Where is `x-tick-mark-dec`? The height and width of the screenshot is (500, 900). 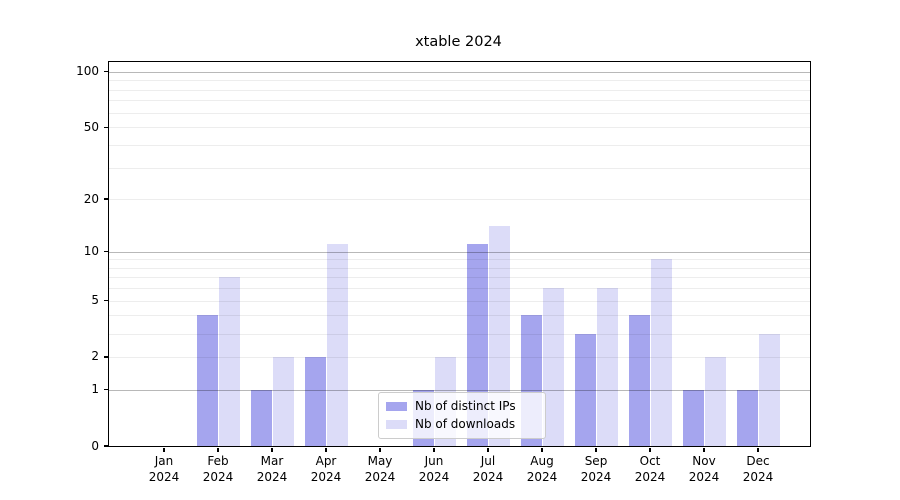 x-tick-mark-dec is located at coordinates (758, 449).